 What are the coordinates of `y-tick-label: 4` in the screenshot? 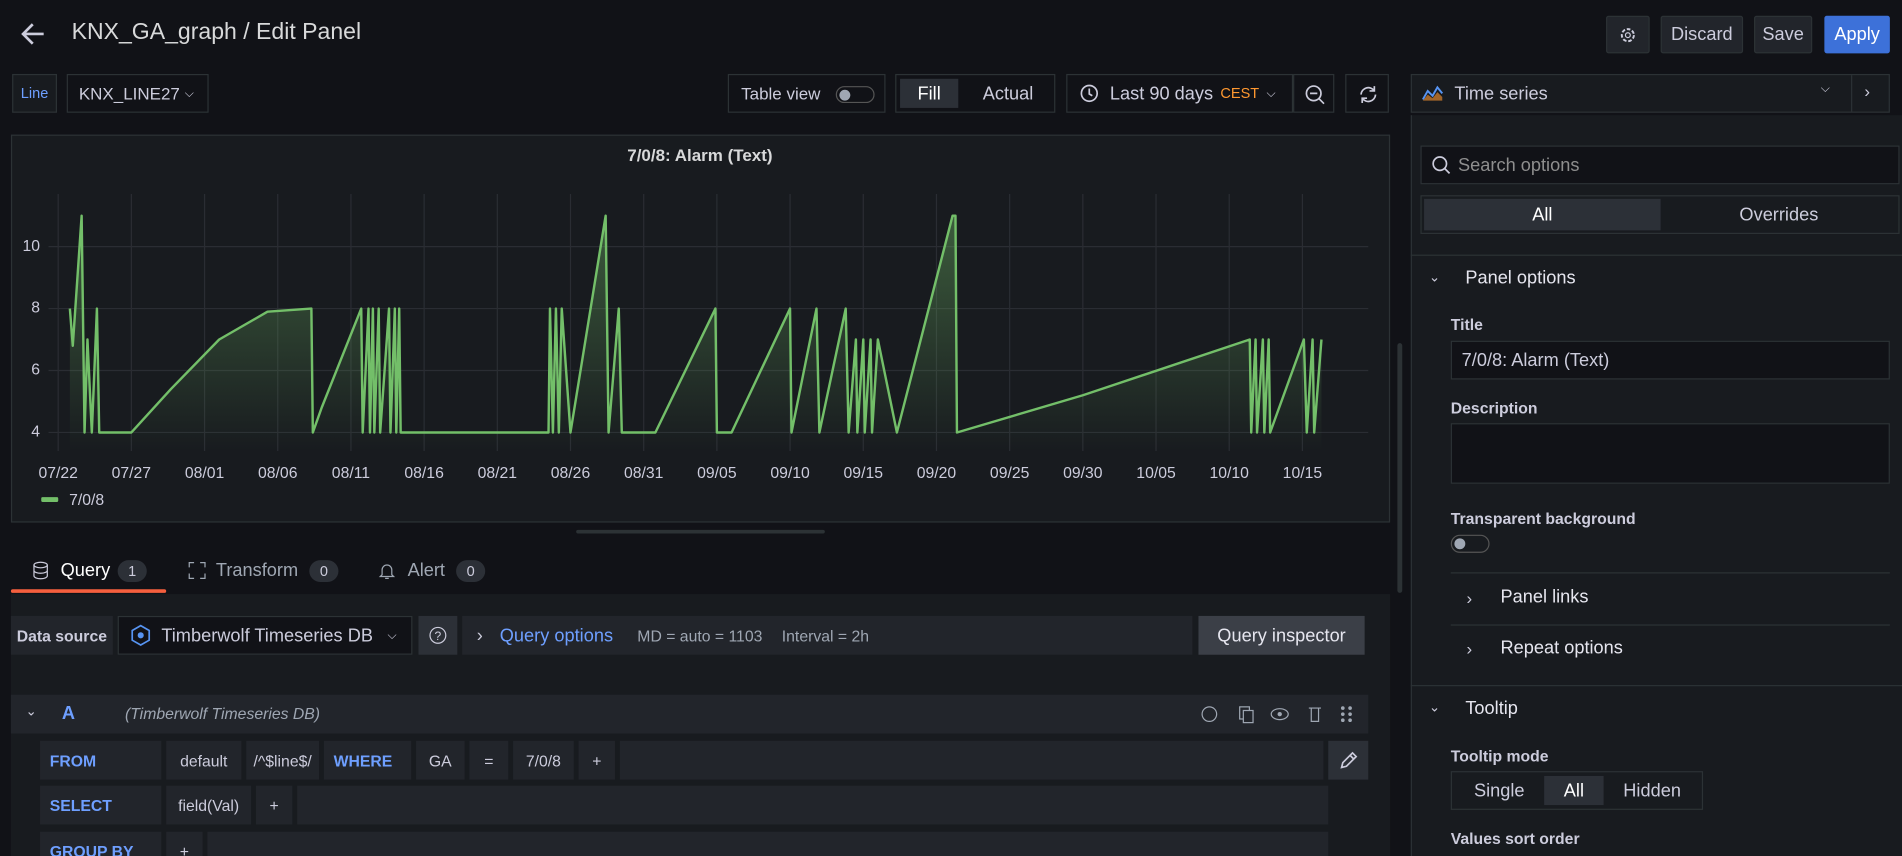 It's located at (35, 432).